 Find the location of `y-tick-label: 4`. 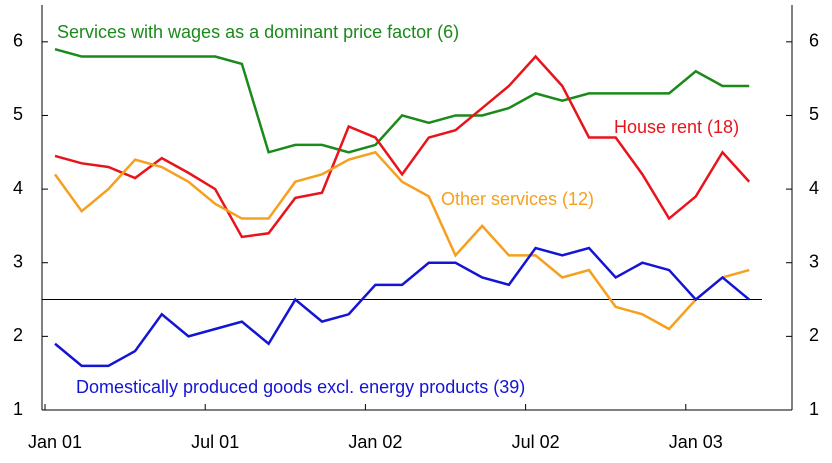

y-tick-label: 4 is located at coordinates (18, 188).